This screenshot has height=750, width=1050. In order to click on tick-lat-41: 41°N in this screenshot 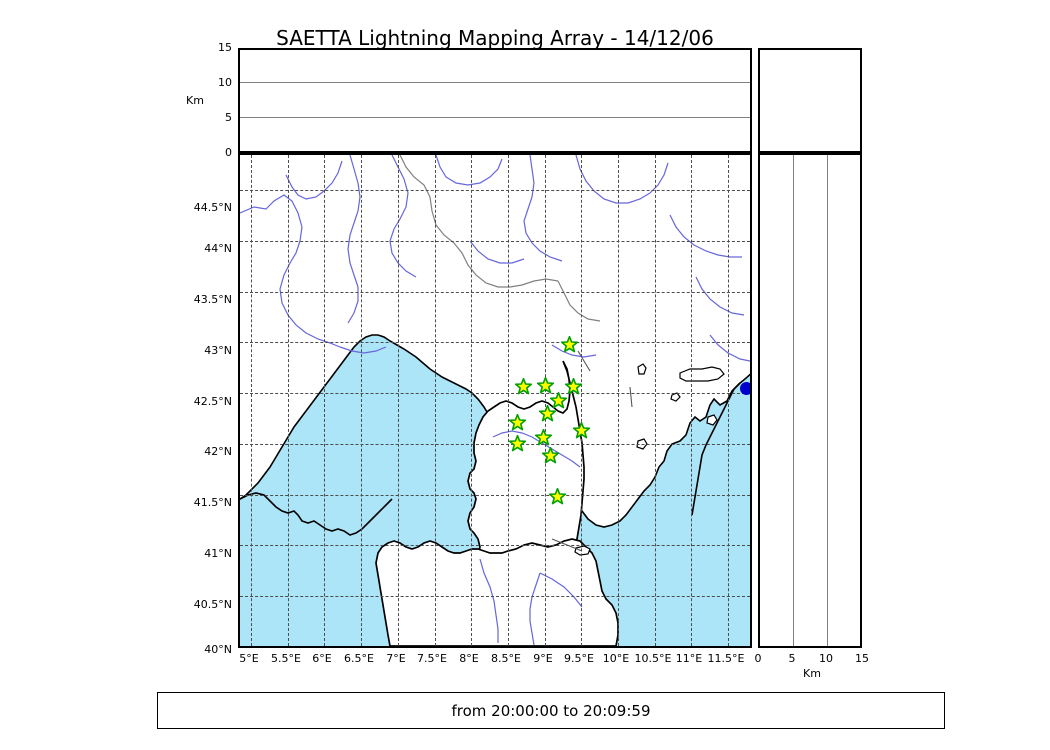, I will do `click(218, 553)`.